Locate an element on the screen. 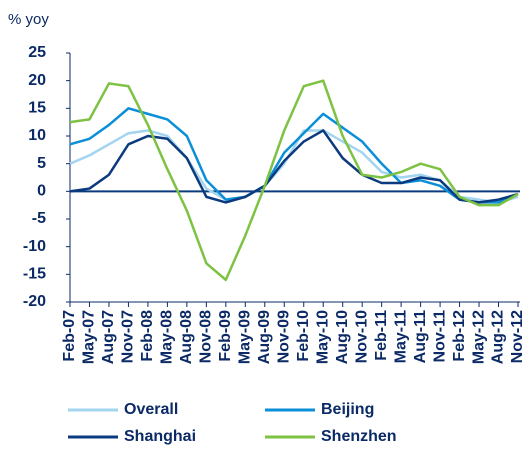  x-tick-label: Feb-08 is located at coordinates (147, 336).